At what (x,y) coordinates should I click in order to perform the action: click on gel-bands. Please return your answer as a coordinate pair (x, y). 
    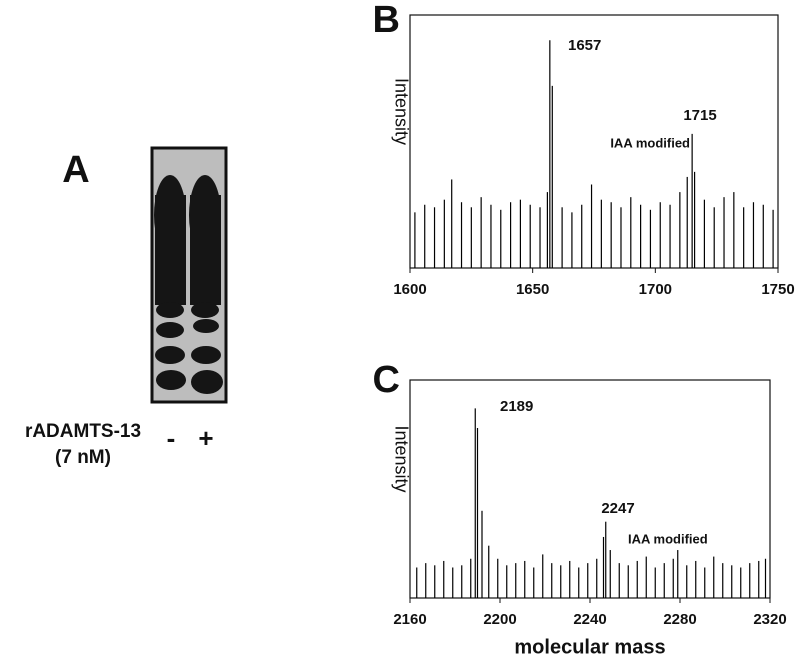
    Looking at the image, I should click on (188, 284).